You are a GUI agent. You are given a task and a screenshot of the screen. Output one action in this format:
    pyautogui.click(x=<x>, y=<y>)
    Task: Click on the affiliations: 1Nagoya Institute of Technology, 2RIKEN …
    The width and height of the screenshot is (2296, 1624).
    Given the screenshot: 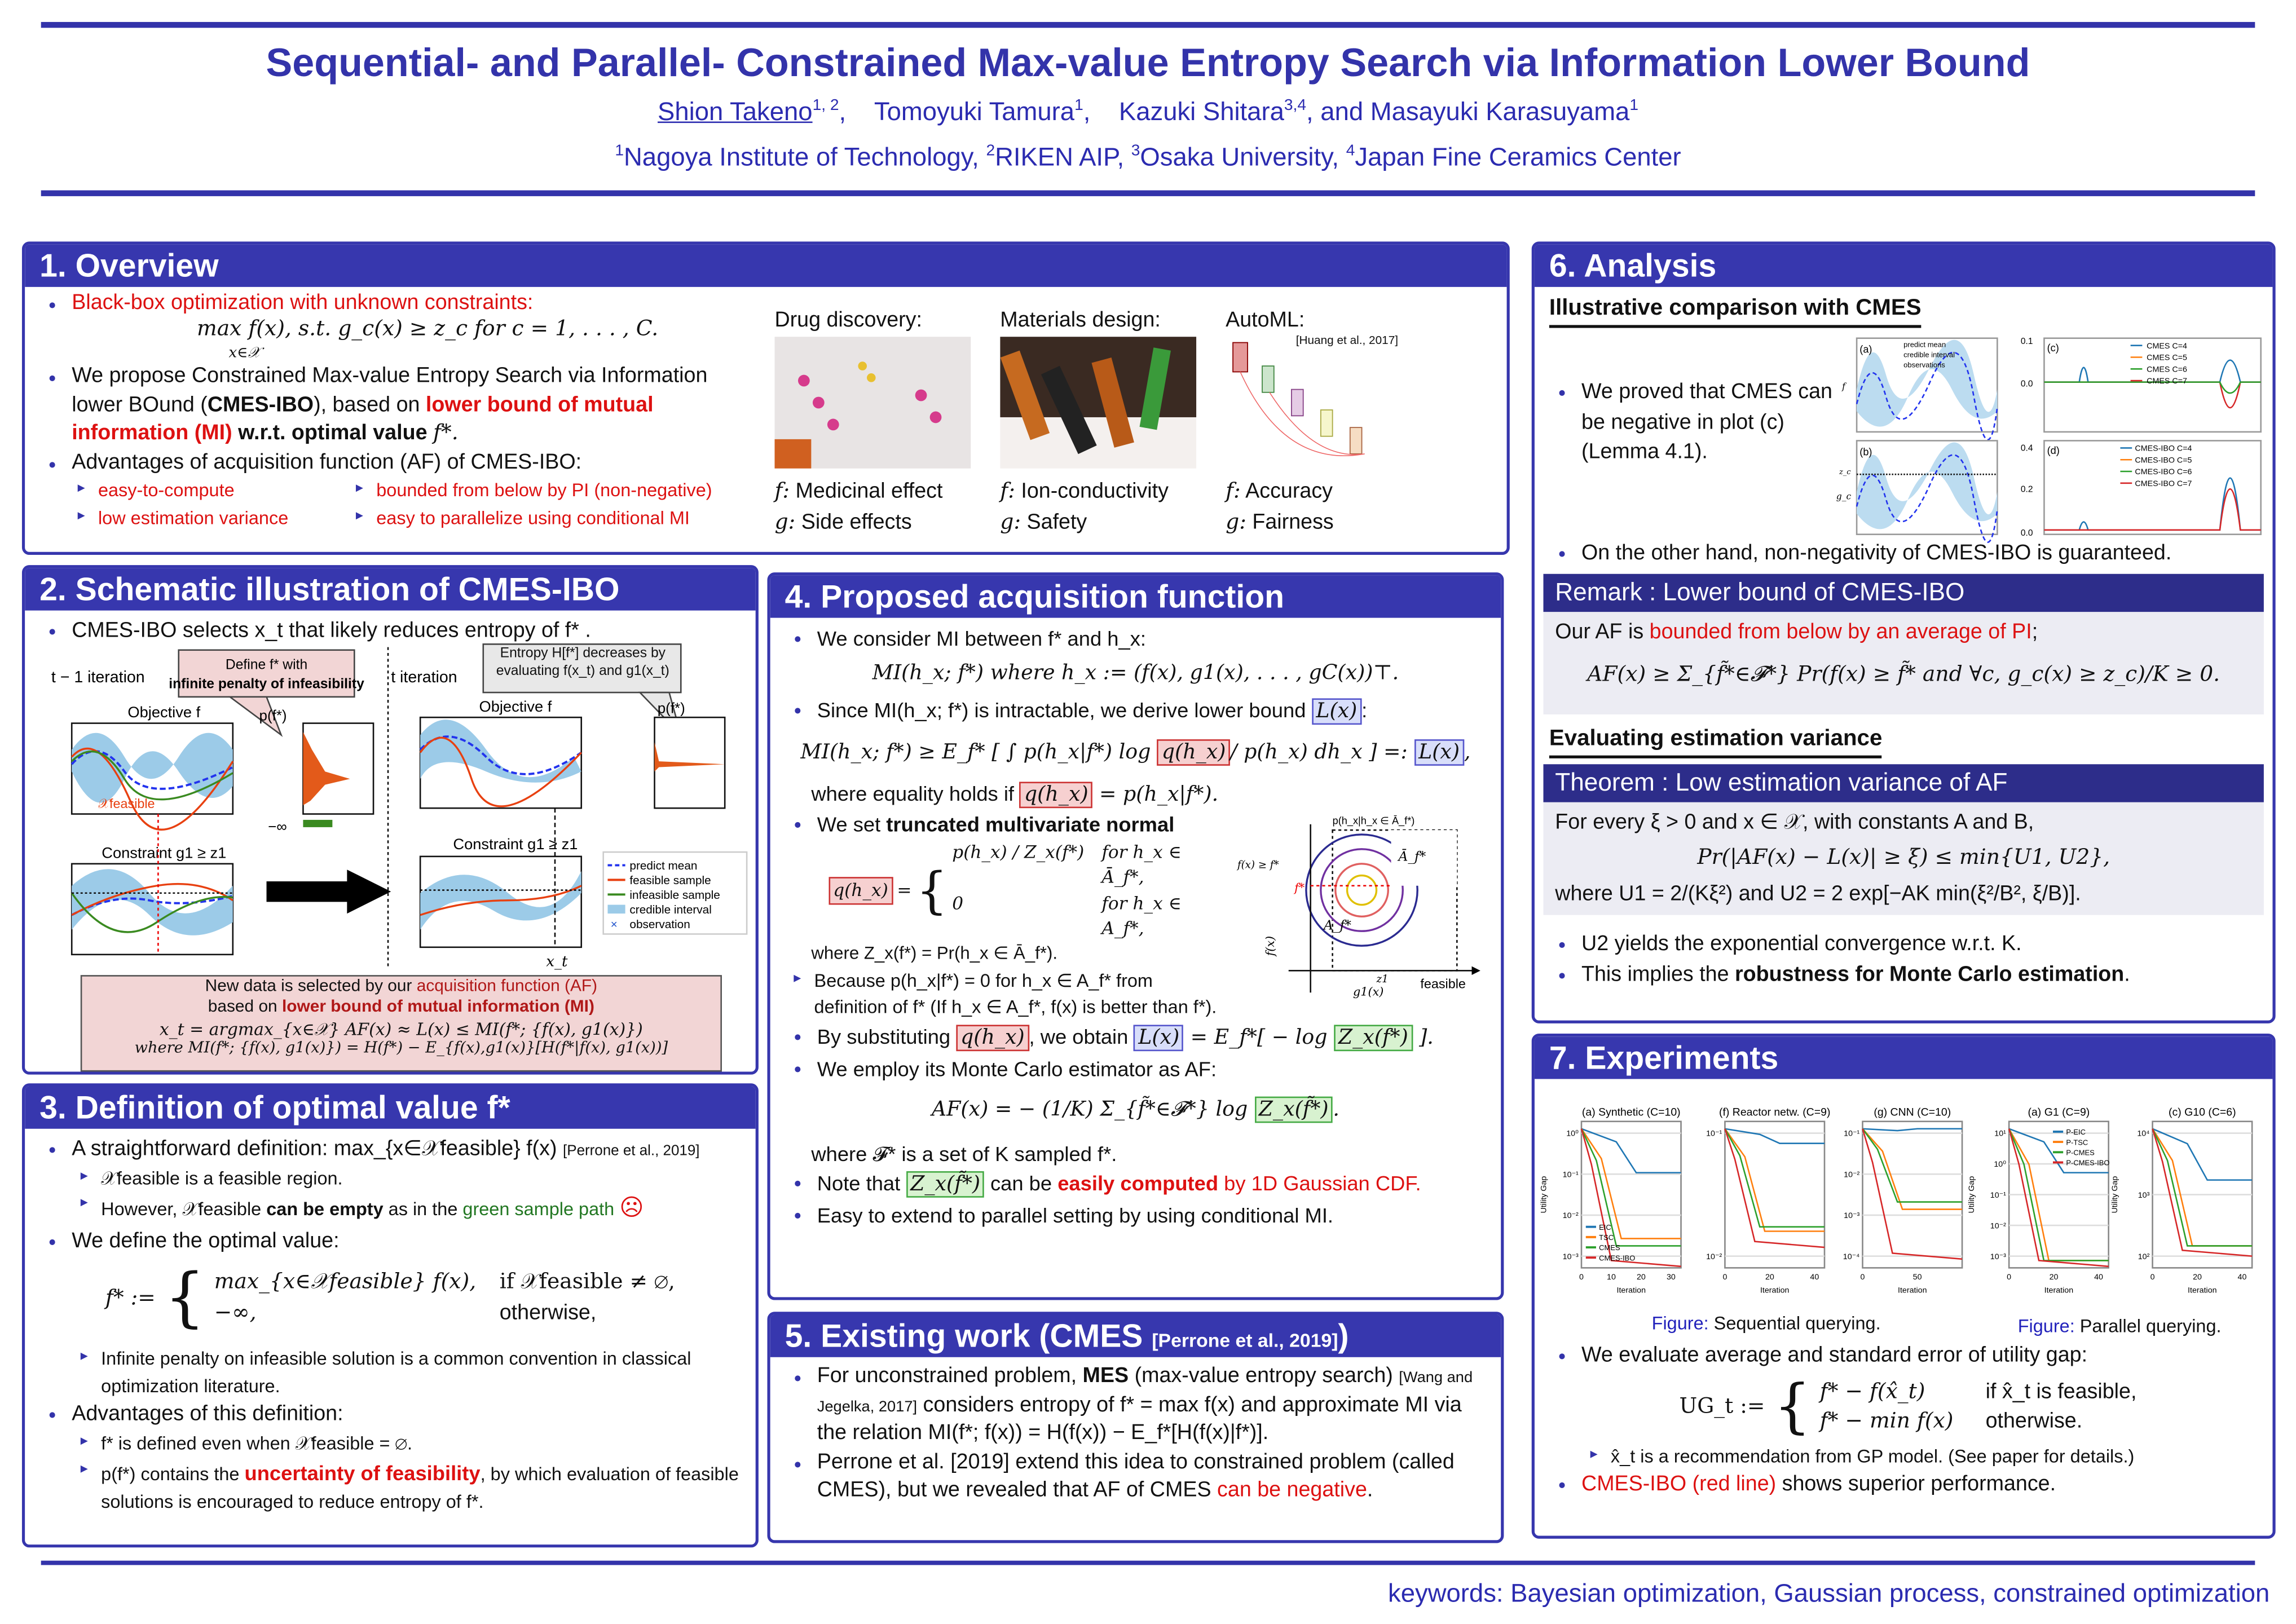 What is the action you would take?
    pyautogui.click(x=1148, y=157)
    